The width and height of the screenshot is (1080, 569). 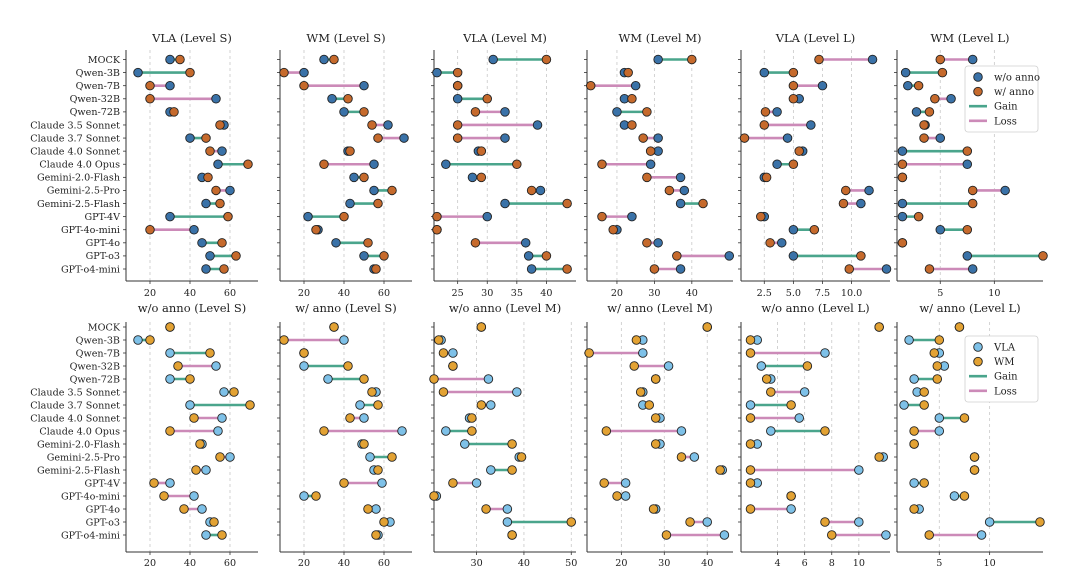 I want to click on model-label-row1: GPT-4V, so click(x=102, y=483).